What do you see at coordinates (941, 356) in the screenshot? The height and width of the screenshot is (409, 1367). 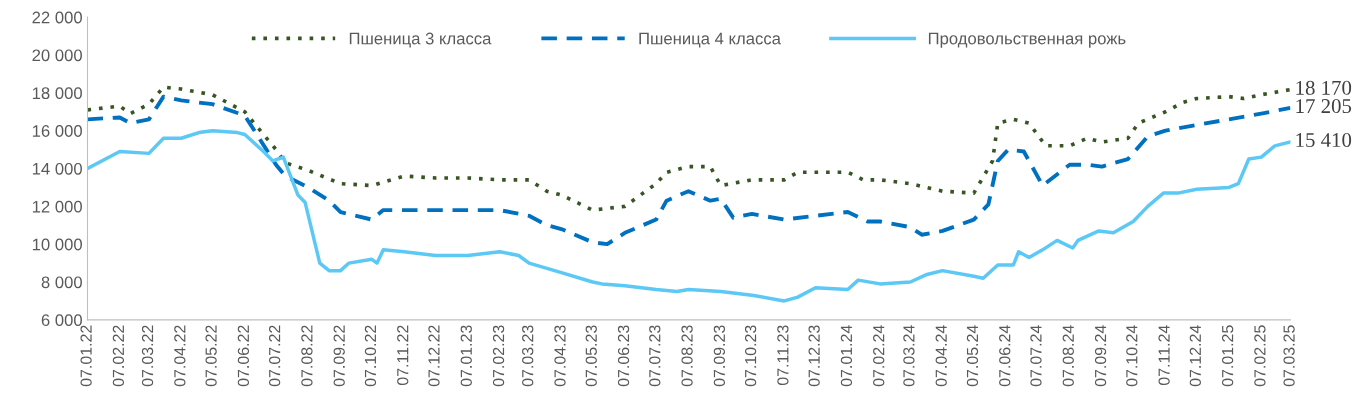 I see `x-tick-label: 07.04.24` at bounding box center [941, 356].